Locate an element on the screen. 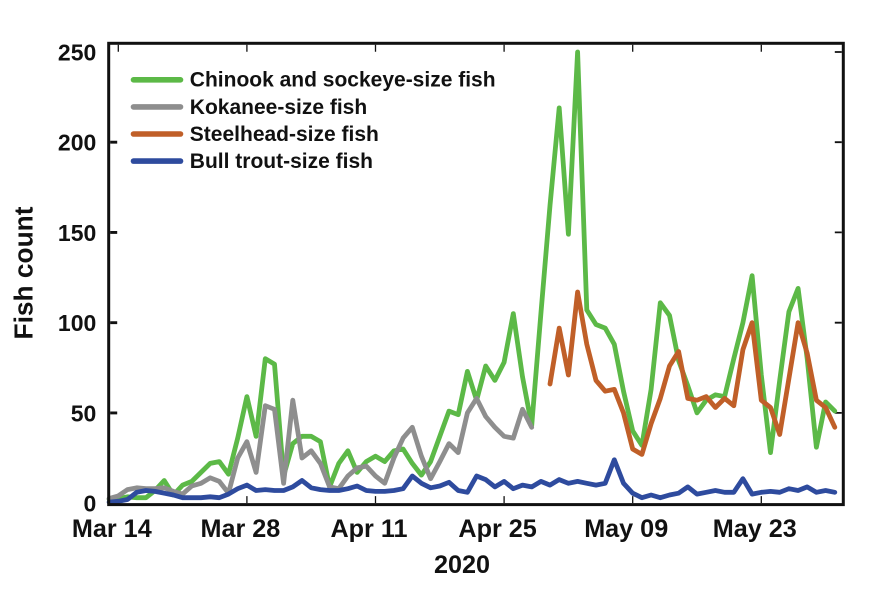 The image size is (887, 591). svg-text: May 23 is located at coordinates (755, 529).